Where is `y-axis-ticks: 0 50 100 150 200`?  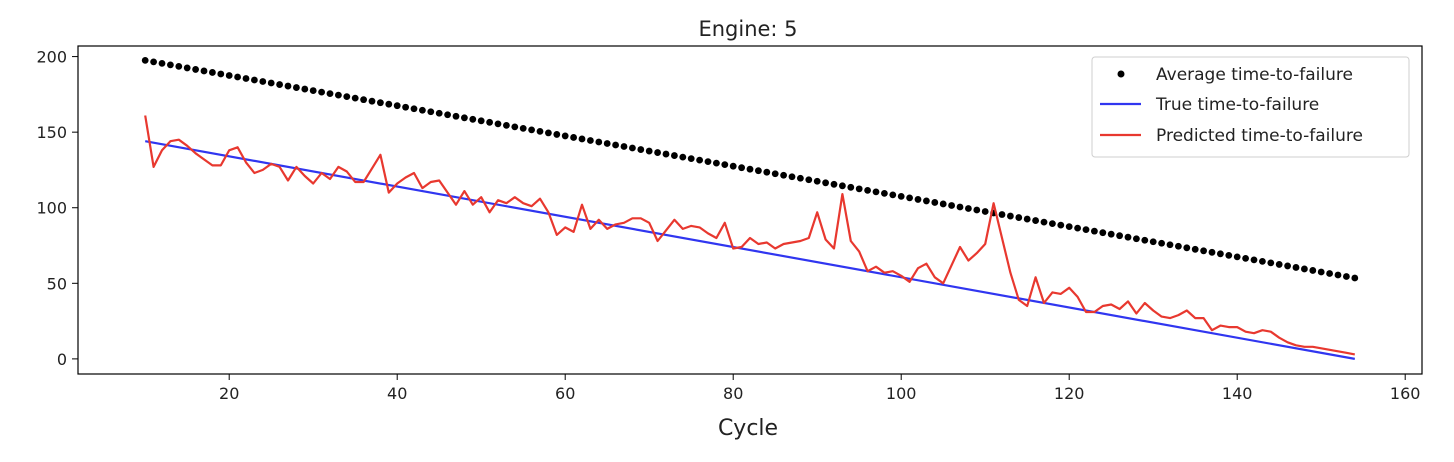
y-axis-ticks: 0 50 100 150 200 is located at coordinates (57, 208).